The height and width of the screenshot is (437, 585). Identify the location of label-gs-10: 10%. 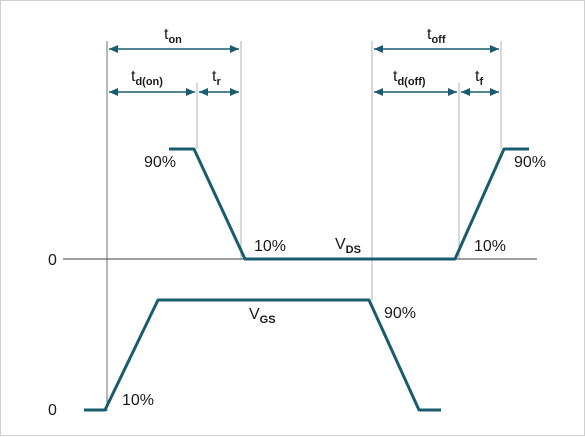
(138, 400).